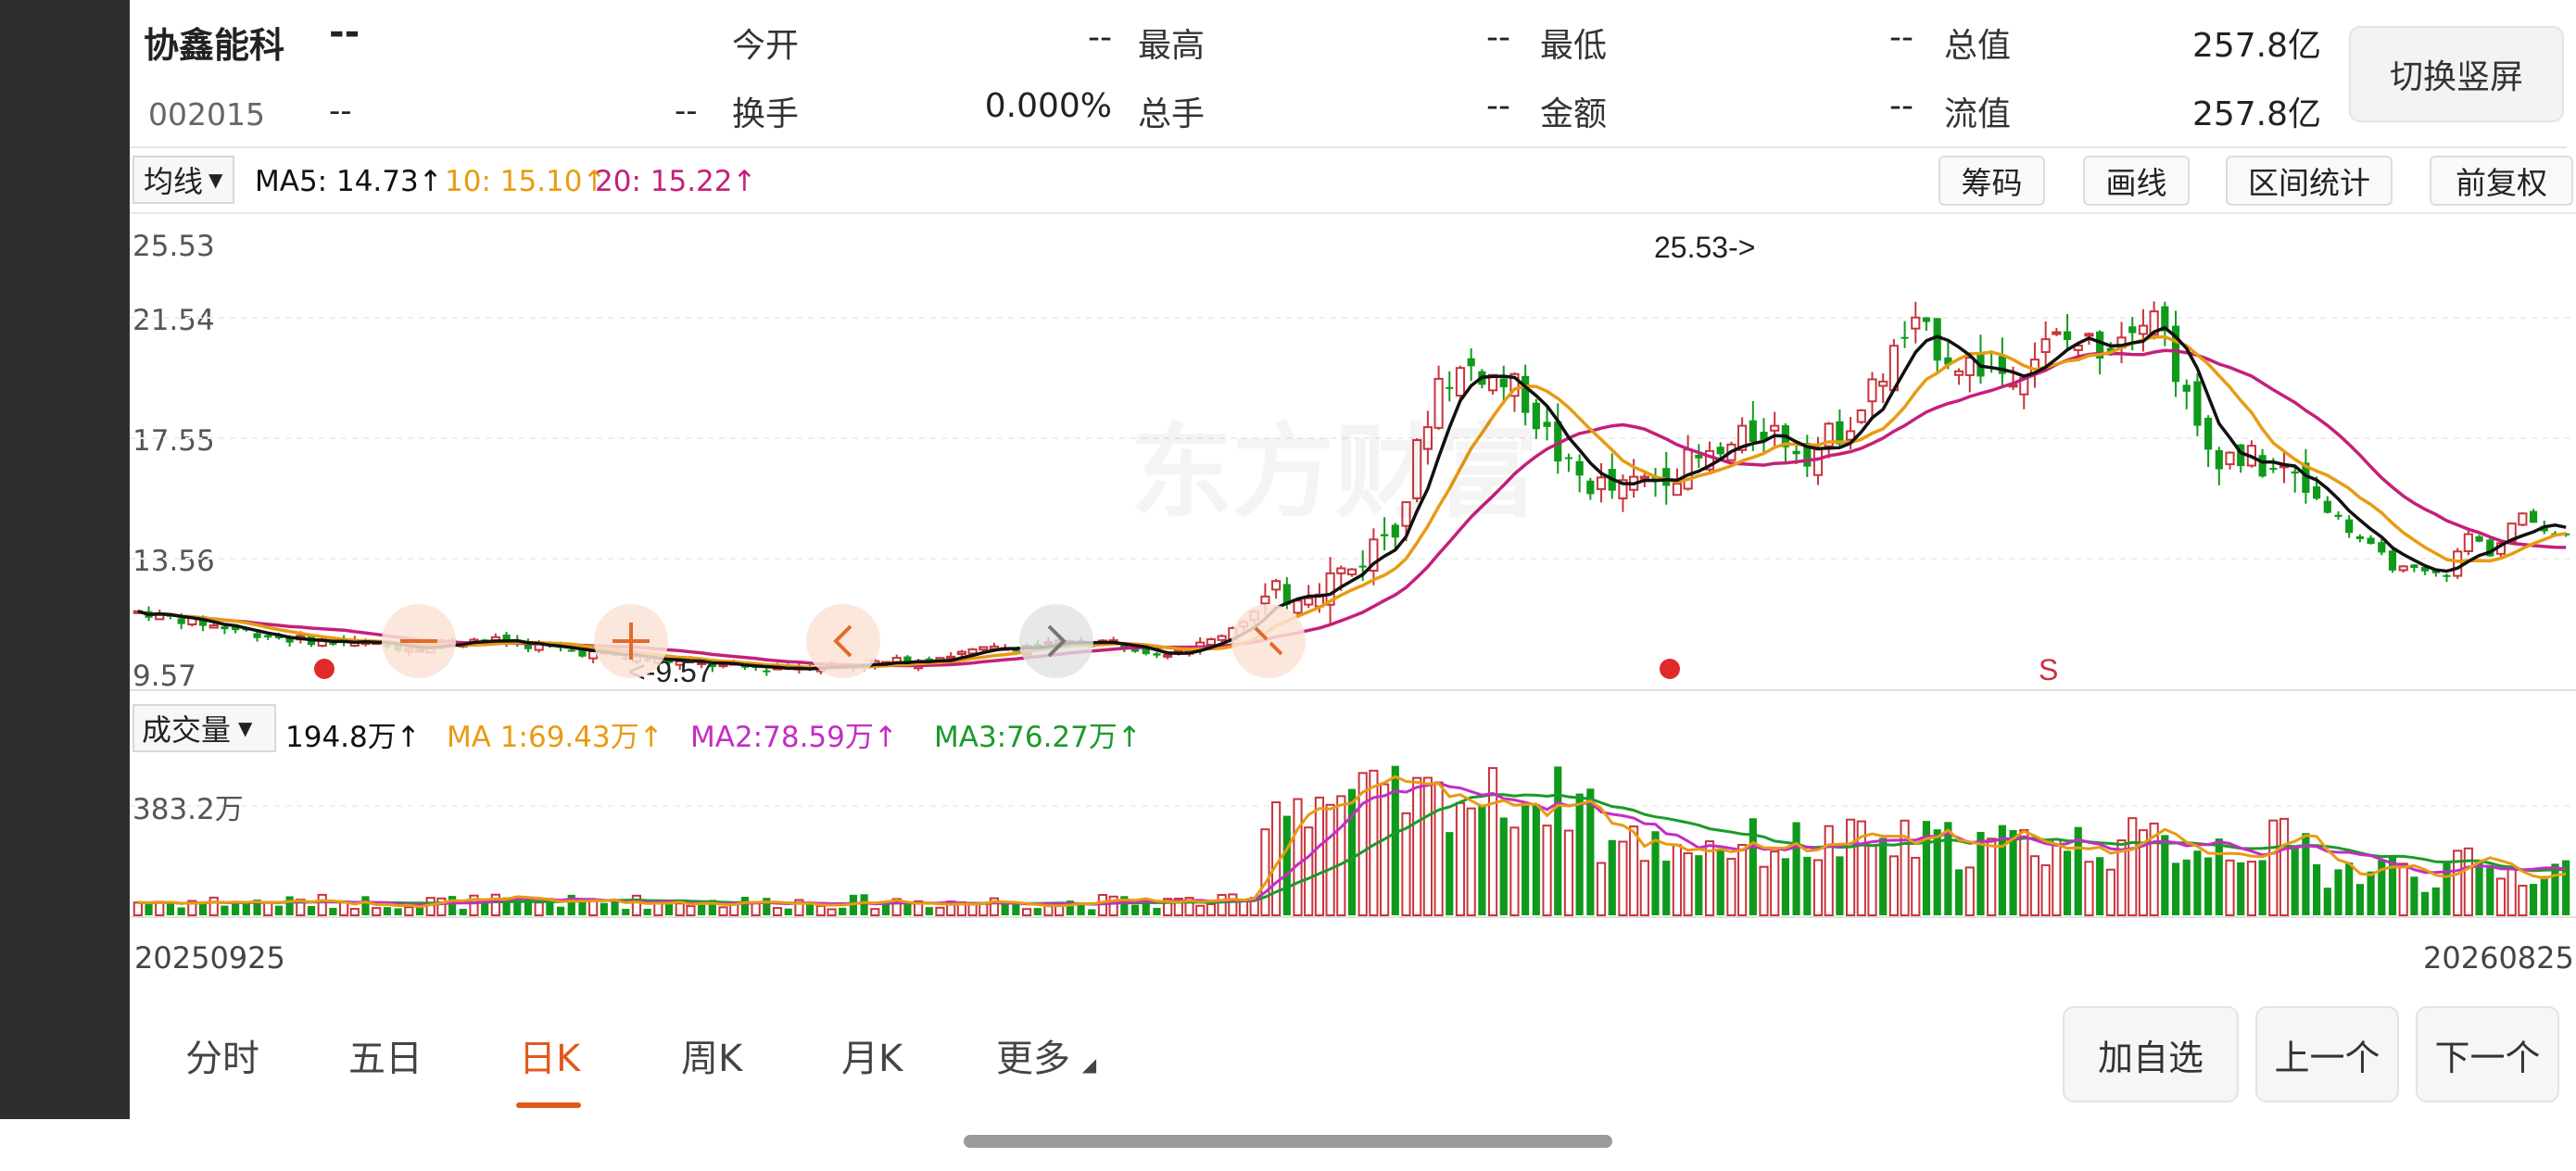  Describe the element at coordinates (550, 1059) in the screenshot. I see `tab-daily-k: 日K` at that location.